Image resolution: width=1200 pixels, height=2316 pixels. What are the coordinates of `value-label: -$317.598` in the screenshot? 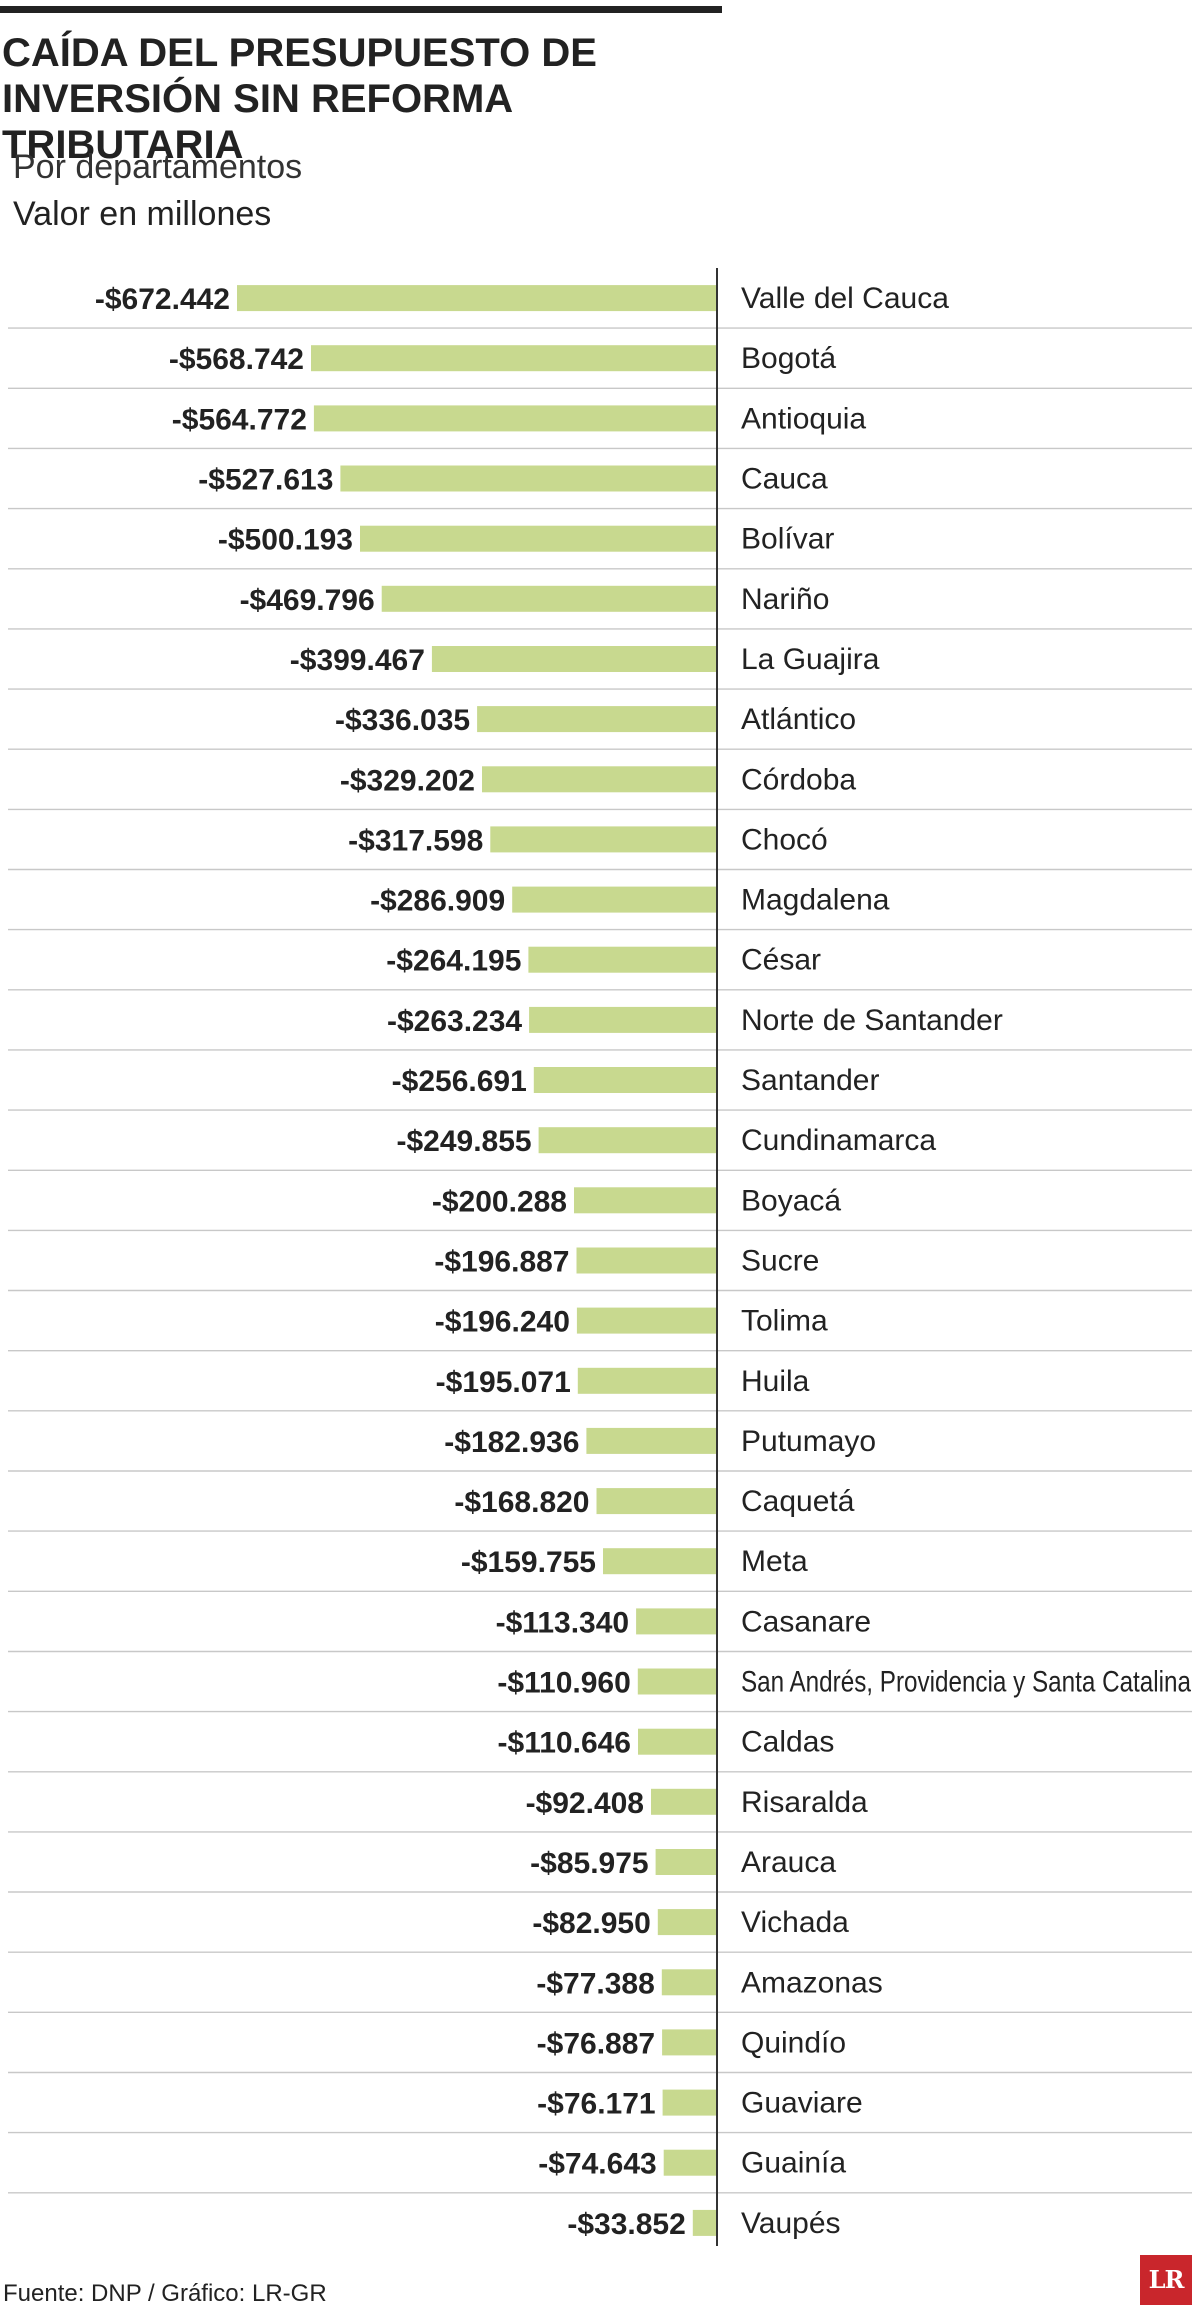 It's located at (415, 840).